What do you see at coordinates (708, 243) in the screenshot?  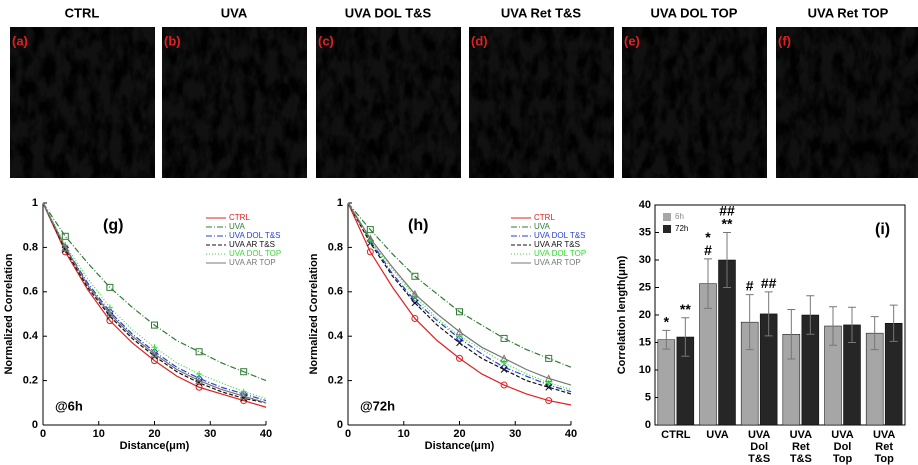 I see `significance: * #` at bounding box center [708, 243].